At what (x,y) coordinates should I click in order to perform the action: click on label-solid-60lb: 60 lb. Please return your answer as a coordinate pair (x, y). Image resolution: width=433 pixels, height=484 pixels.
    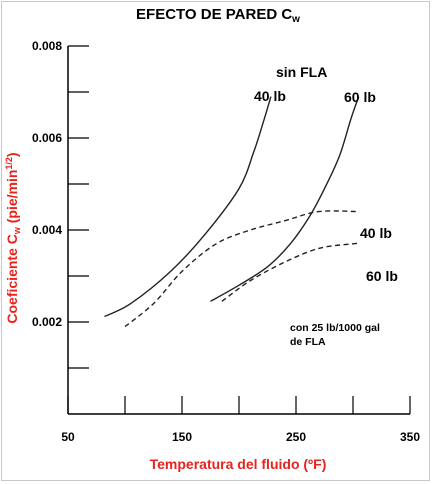
    Looking at the image, I should click on (360, 97).